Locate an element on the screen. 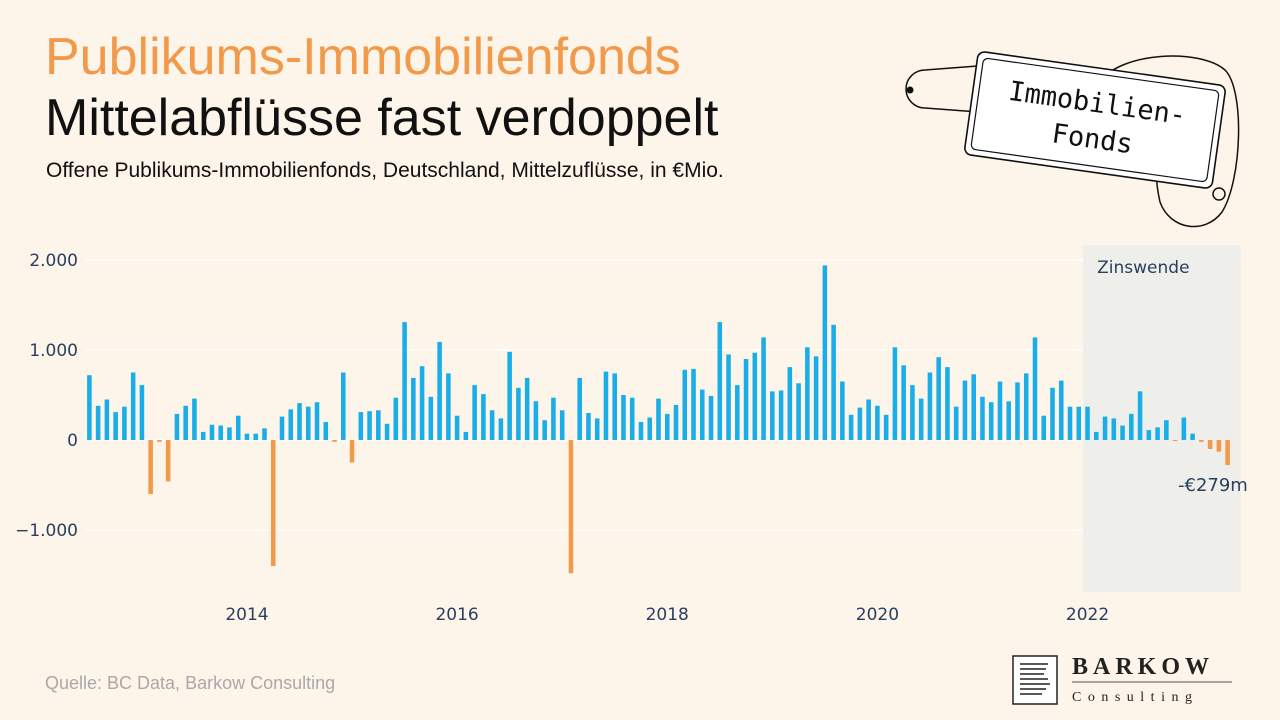 This screenshot has width=1280, height=720. title: Publikums-Immobilienfonds is located at coordinates (363, 57).